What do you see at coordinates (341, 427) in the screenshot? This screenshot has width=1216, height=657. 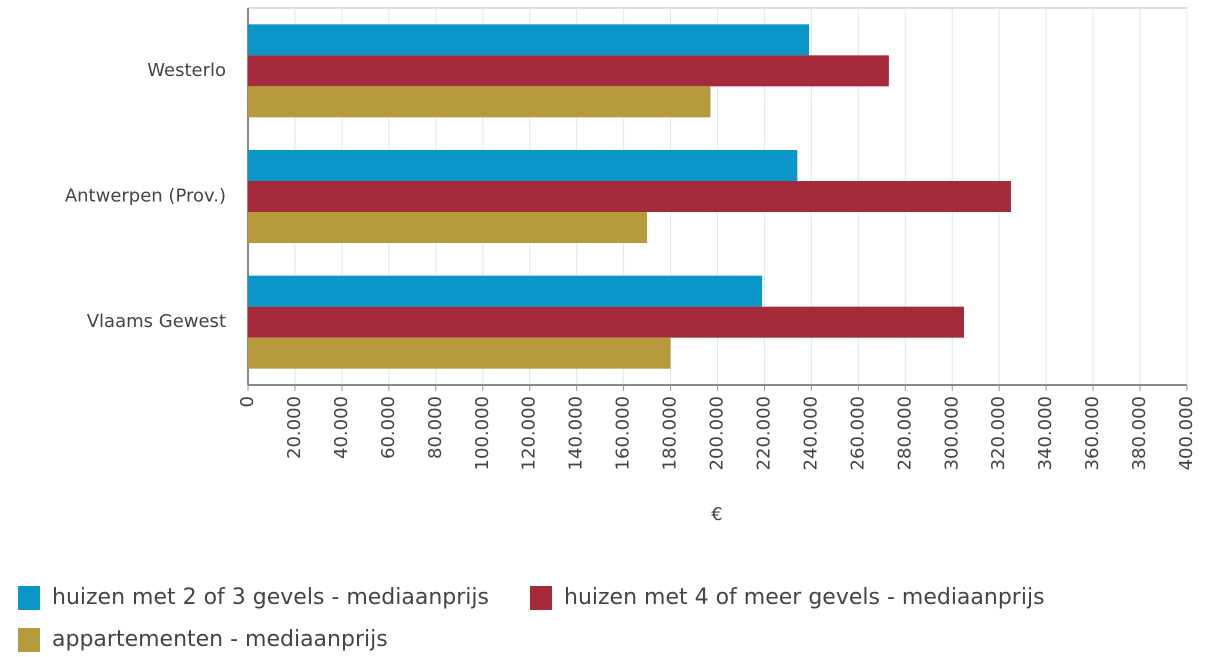 I see `x-tick-label: 40.000` at bounding box center [341, 427].